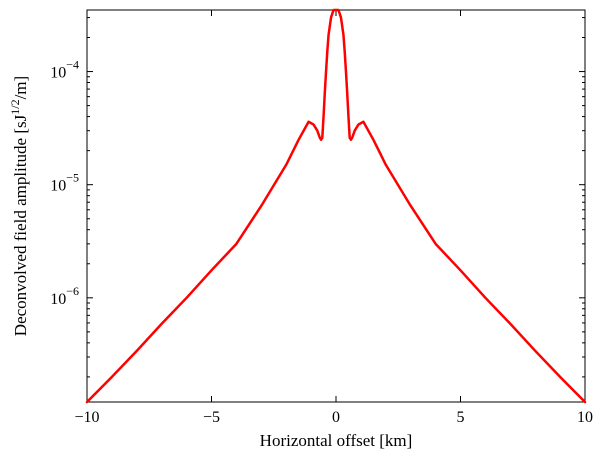 Image resolution: width=597 pixels, height=452 pixels. I want to click on y-tick-label: 10⁻⁵, so click(64, 183).